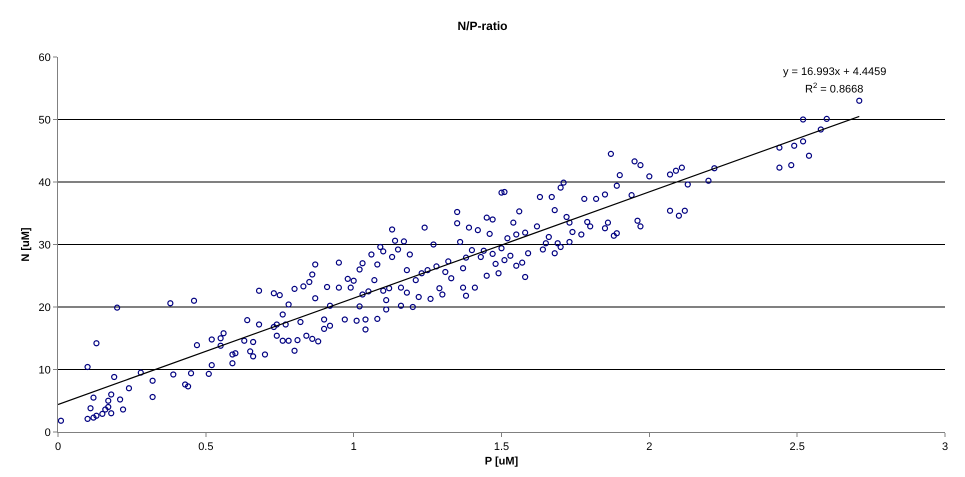 The width and height of the screenshot is (965, 477). I want to click on y-tick-label: 10, so click(44, 370).